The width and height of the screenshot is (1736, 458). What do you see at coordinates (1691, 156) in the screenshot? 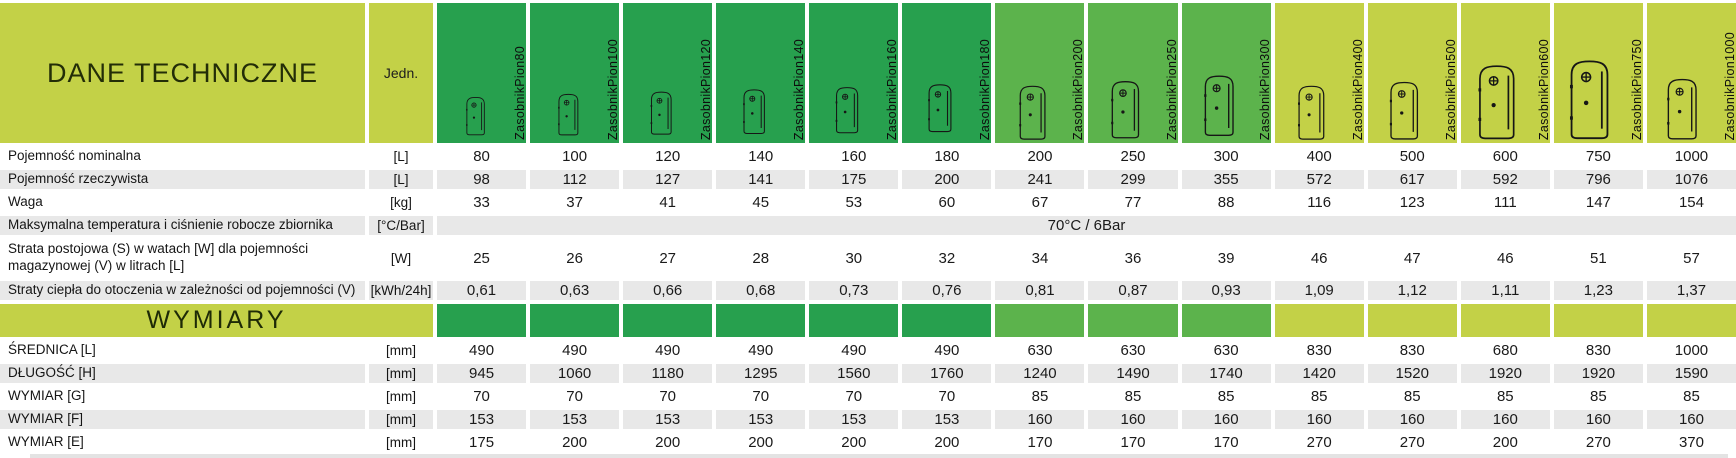
I see `value-cell: 1000` at bounding box center [1691, 156].